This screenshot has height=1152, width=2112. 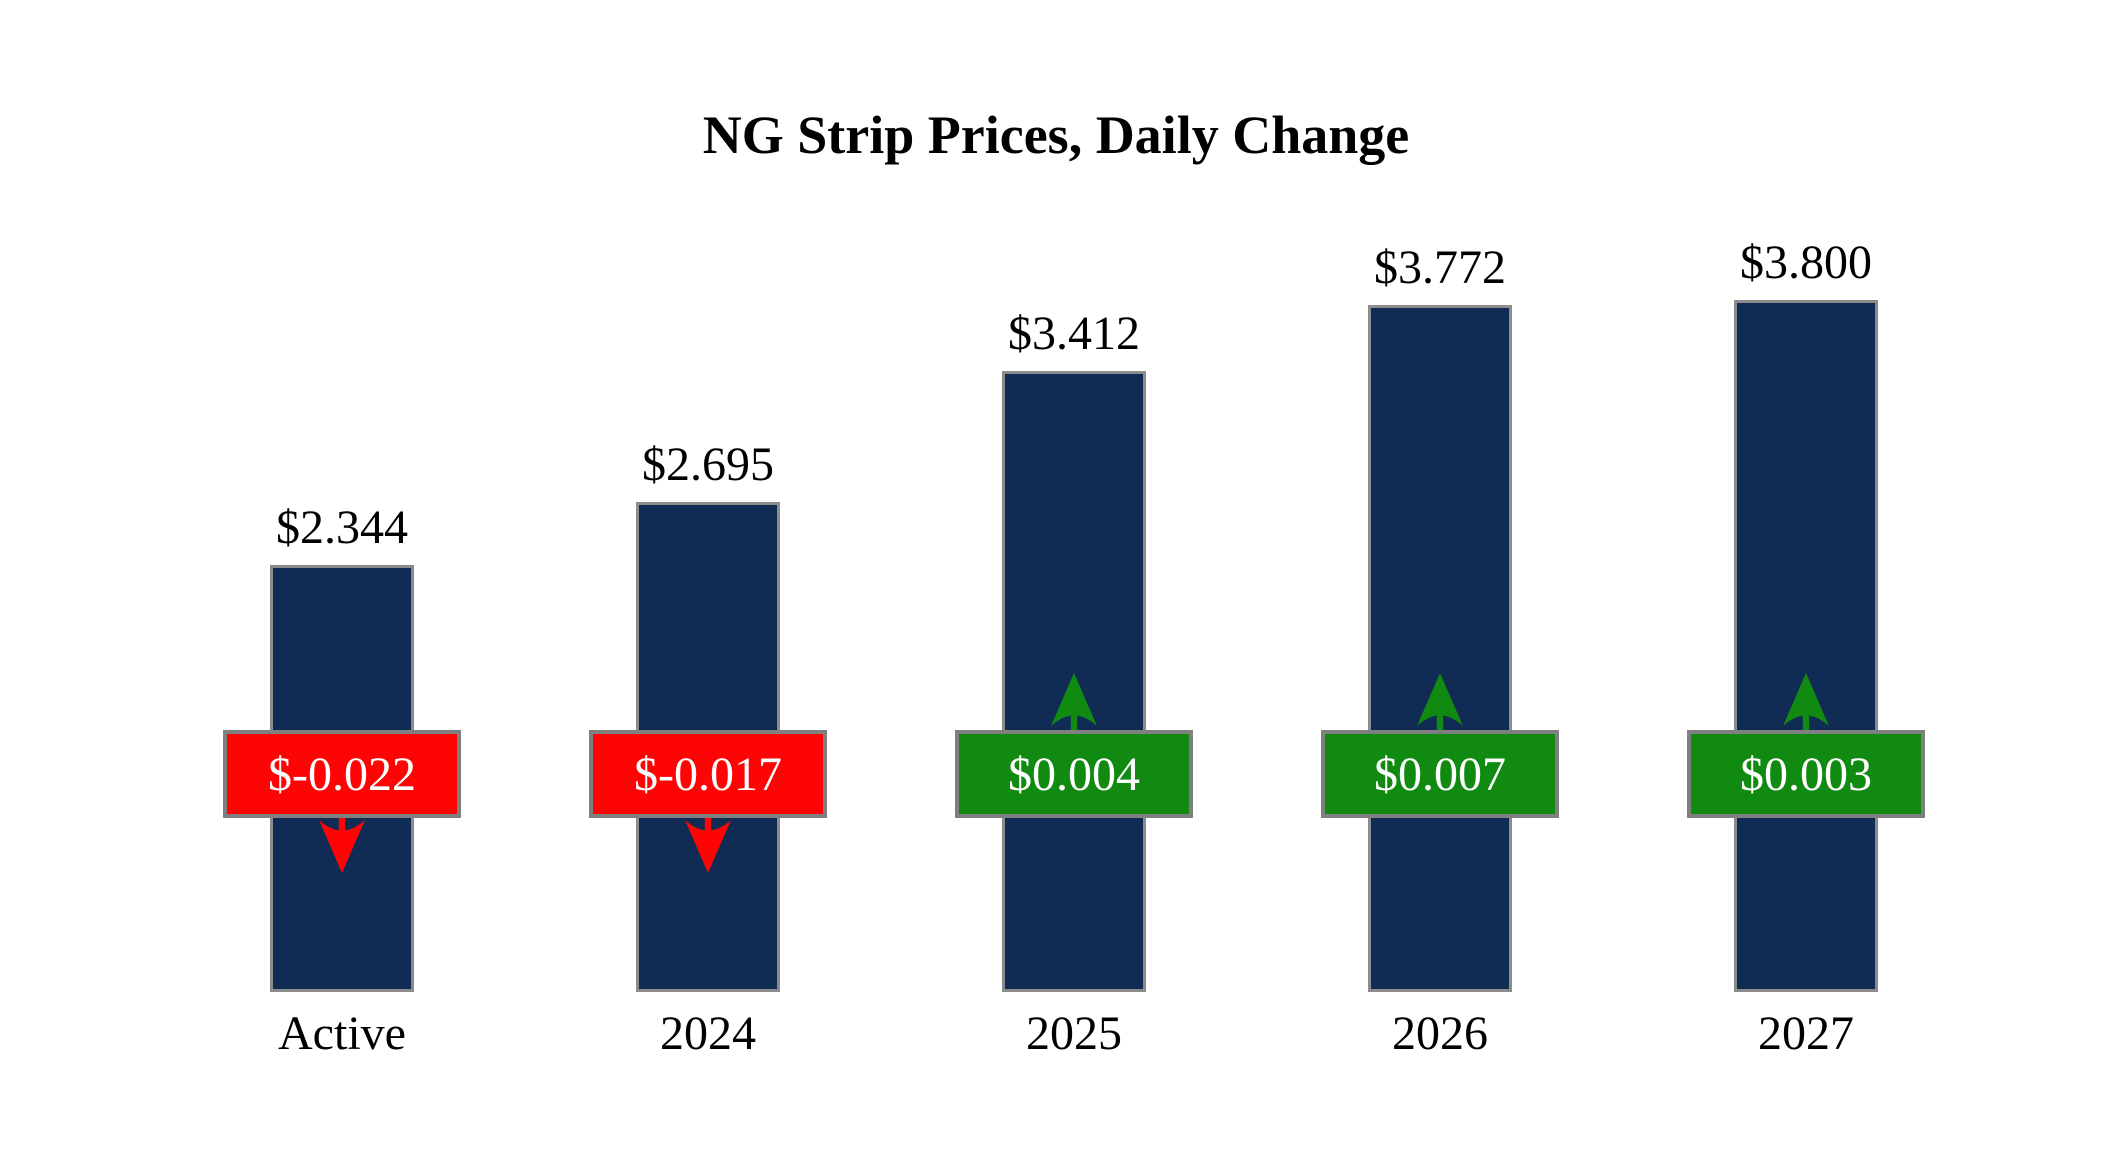 What do you see at coordinates (1056, 135) in the screenshot?
I see `chart-title: NG Strip Prices, Daily Change` at bounding box center [1056, 135].